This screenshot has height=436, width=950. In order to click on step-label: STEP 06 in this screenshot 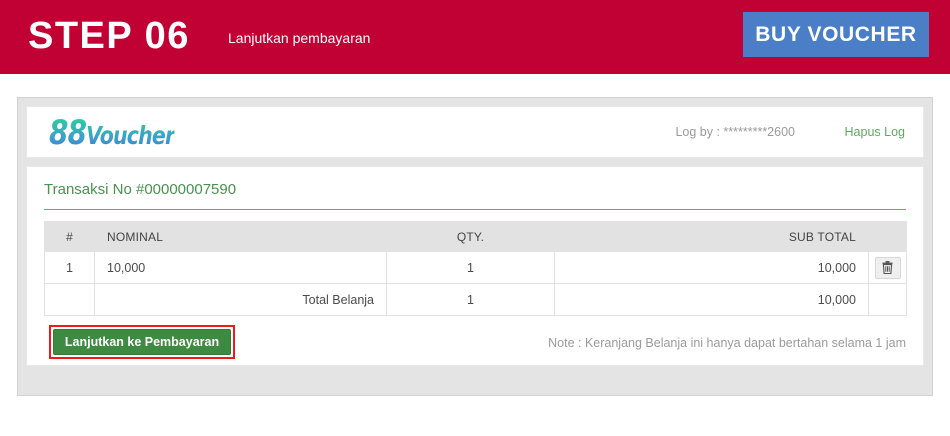, I will do `click(109, 36)`.